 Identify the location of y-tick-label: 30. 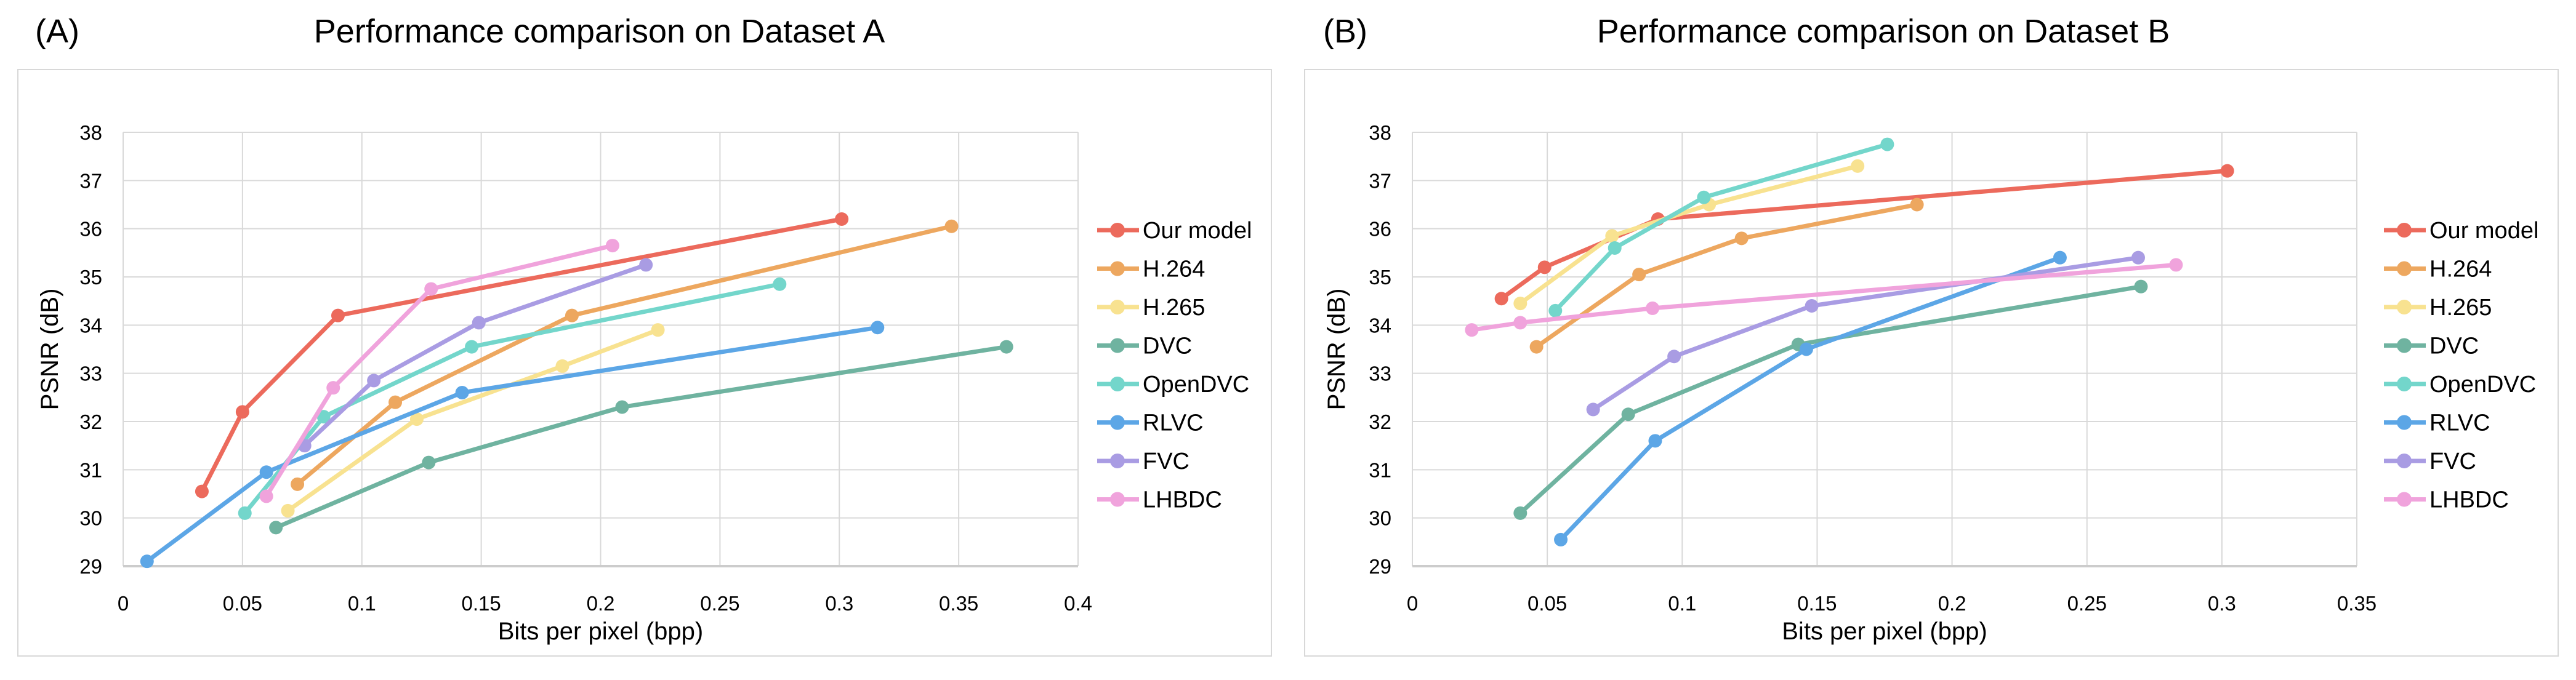
(1380, 518).